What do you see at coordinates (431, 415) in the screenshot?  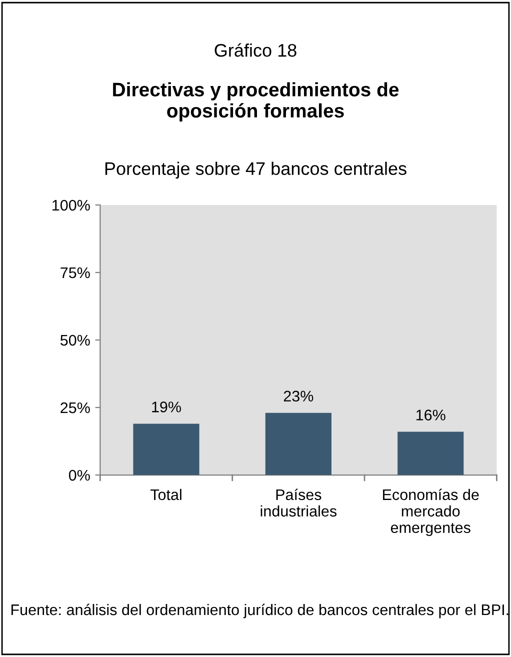 I see `data-label: 16%` at bounding box center [431, 415].